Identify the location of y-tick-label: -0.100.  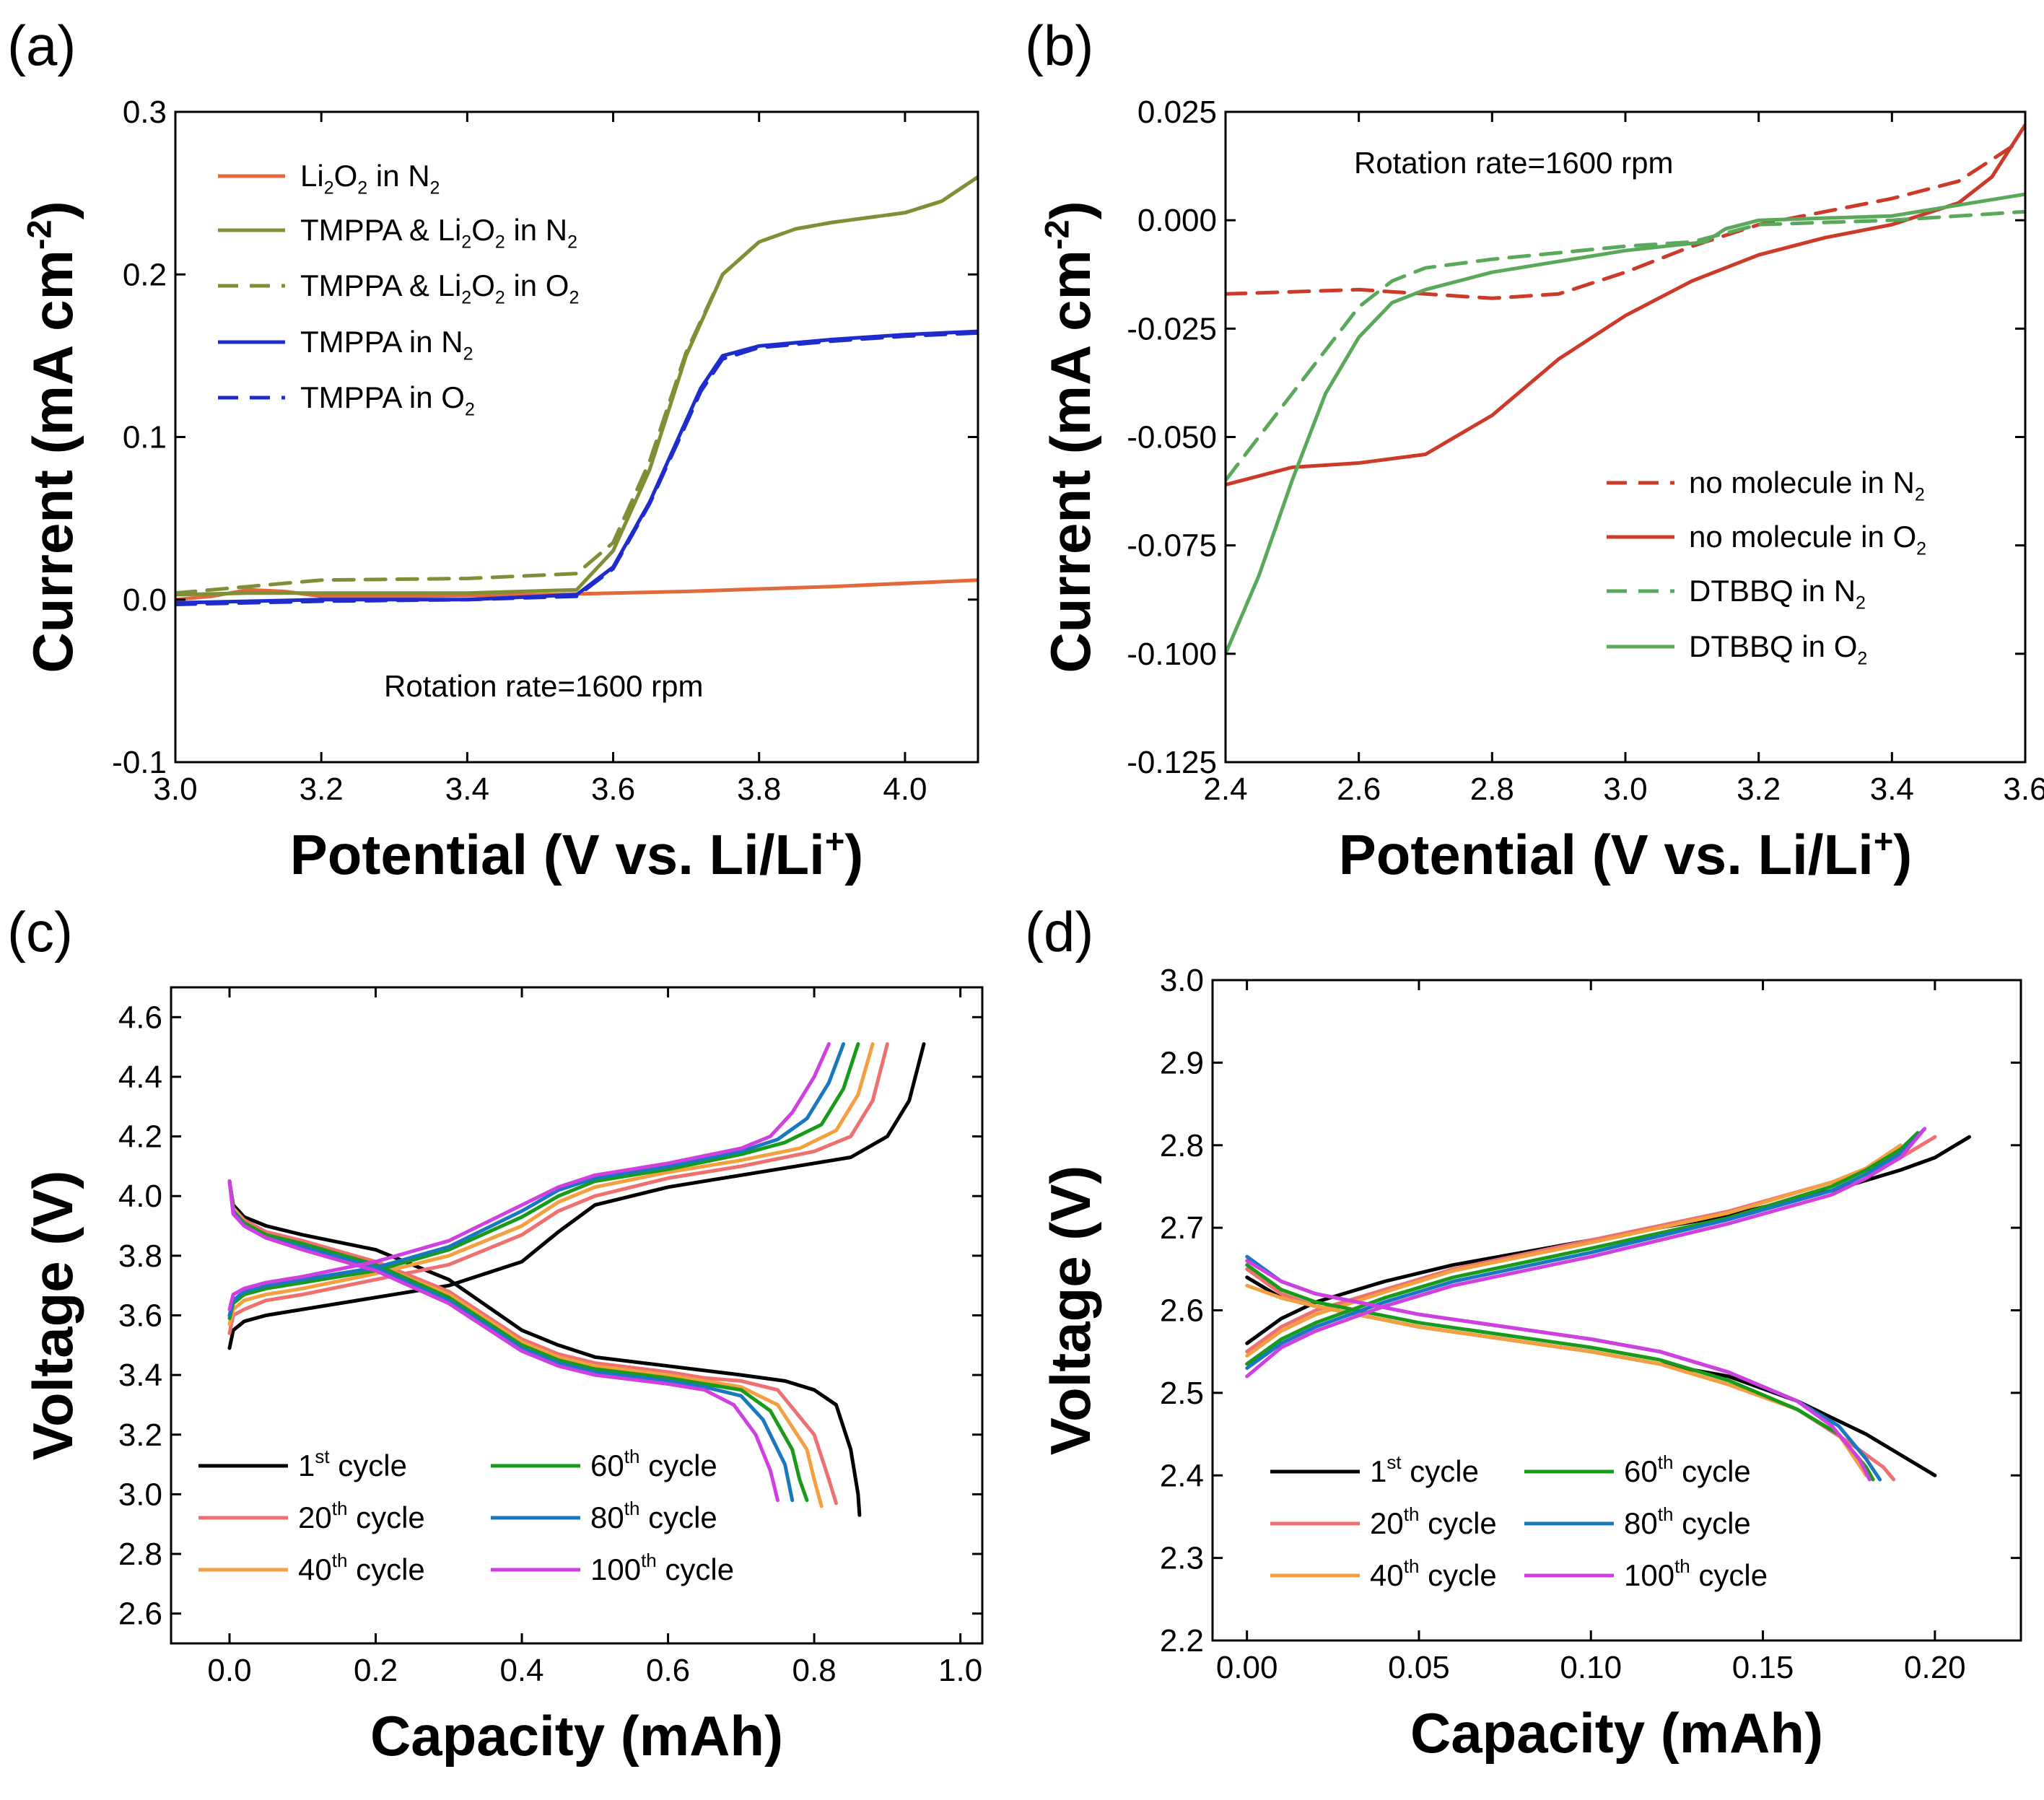
(1172, 655).